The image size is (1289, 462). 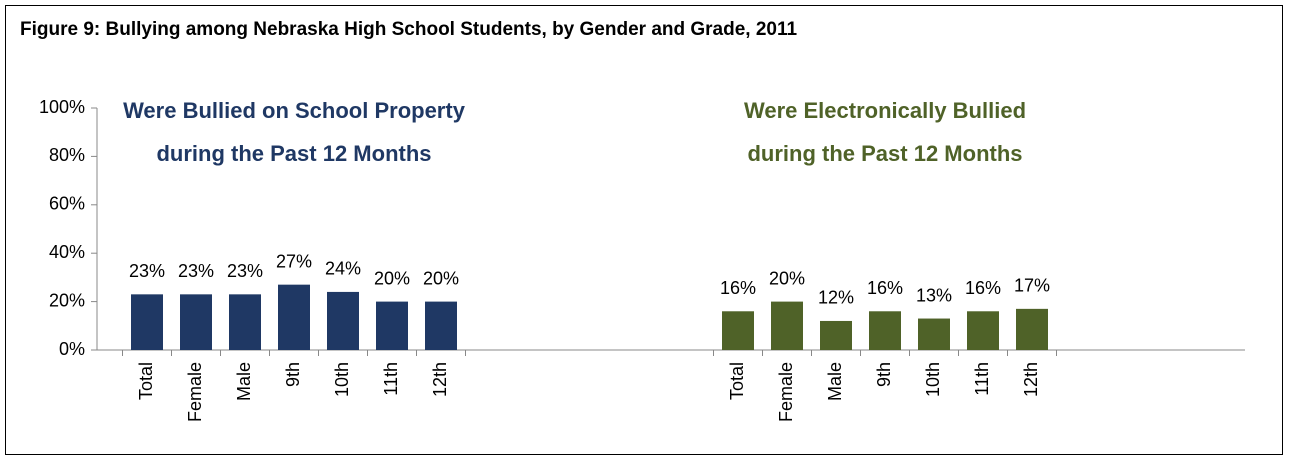 I want to click on y-tick-label: 0%, so click(x=72, y=349).